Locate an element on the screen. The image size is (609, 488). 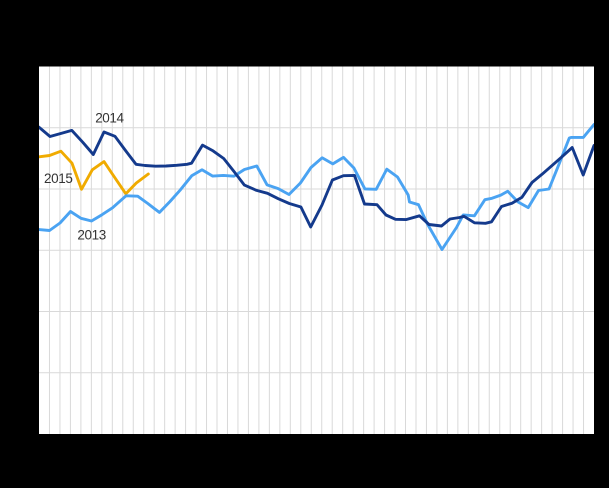
svg-text: 2013 is located at coordinates (91, 234).